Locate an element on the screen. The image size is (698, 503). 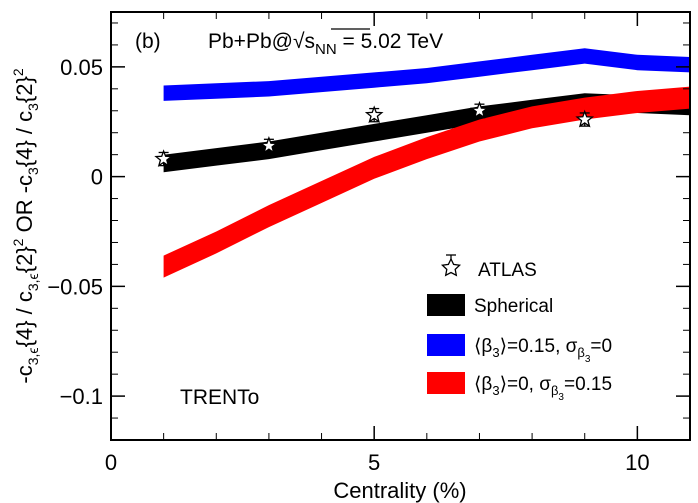
y-tick-label: 0.05 is located at coordinates (81, 67).